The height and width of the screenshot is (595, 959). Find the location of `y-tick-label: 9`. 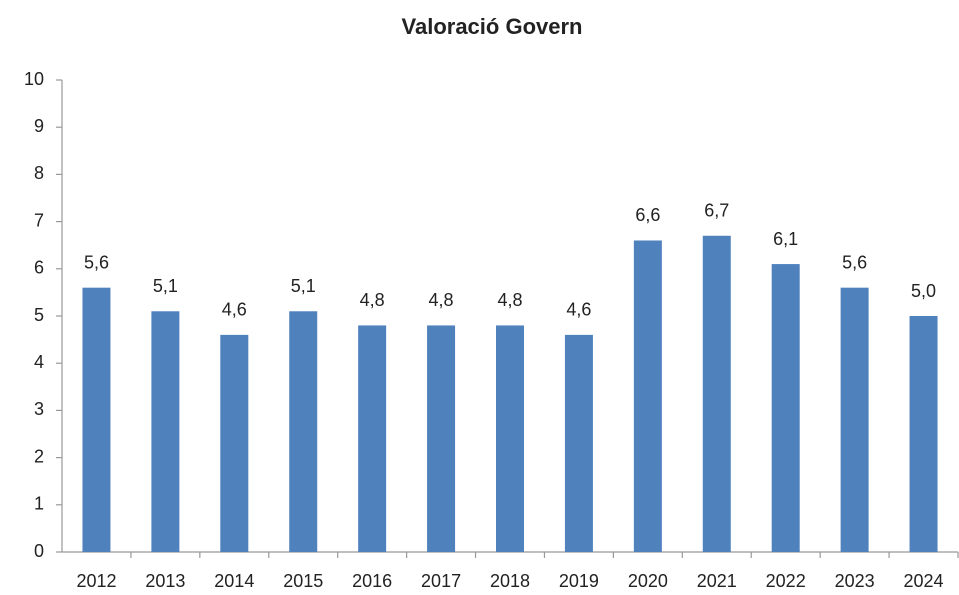

y-tick-label: 9 is located at coordinates (39, 126).